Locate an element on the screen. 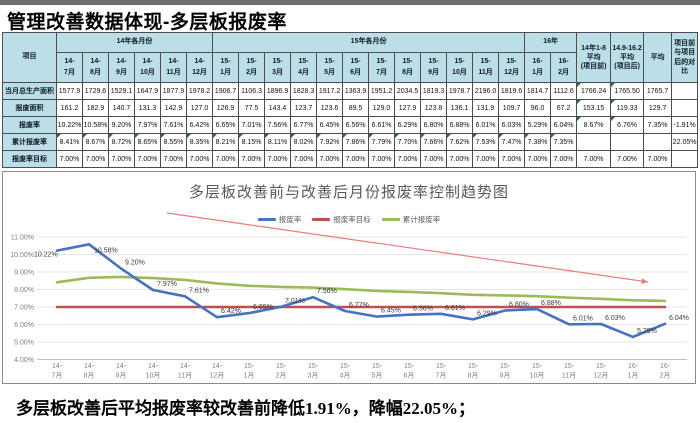 This screenshot has height=423, width=700. table-cell: 6.45% is located at coordinates (330, 125).